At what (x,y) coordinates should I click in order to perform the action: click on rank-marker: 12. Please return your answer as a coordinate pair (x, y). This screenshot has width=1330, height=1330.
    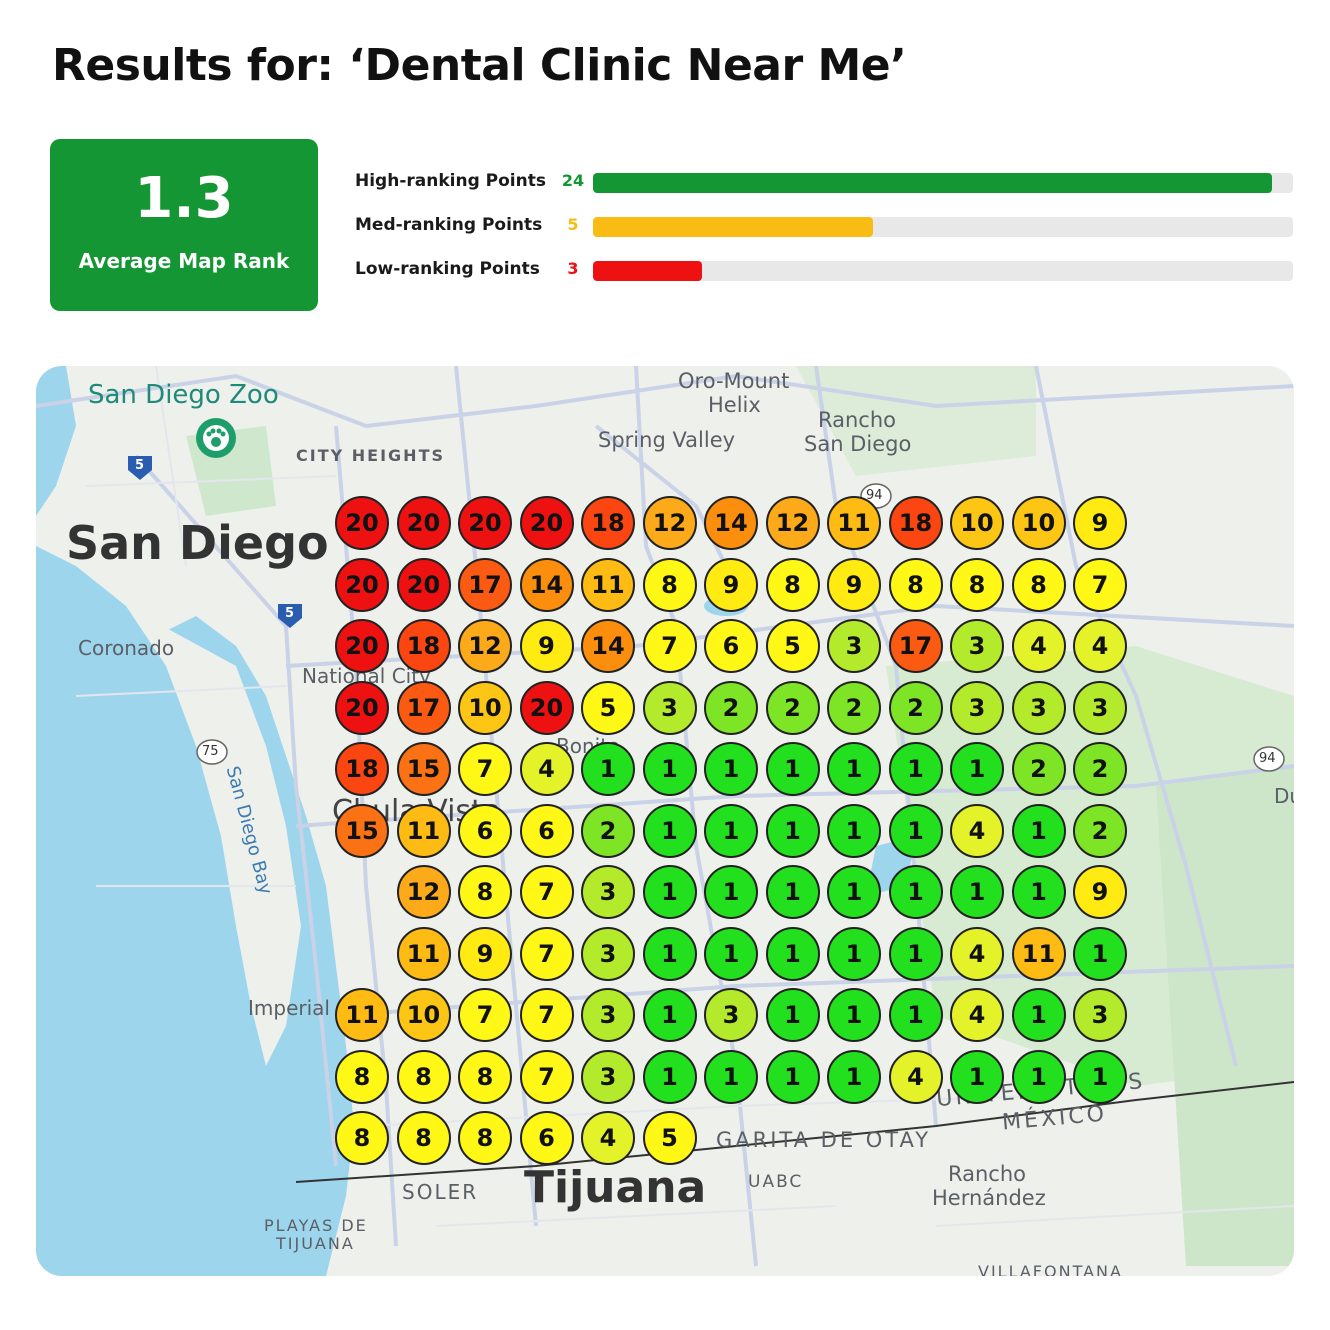
    Looking at the image, I should click on (669, 523).